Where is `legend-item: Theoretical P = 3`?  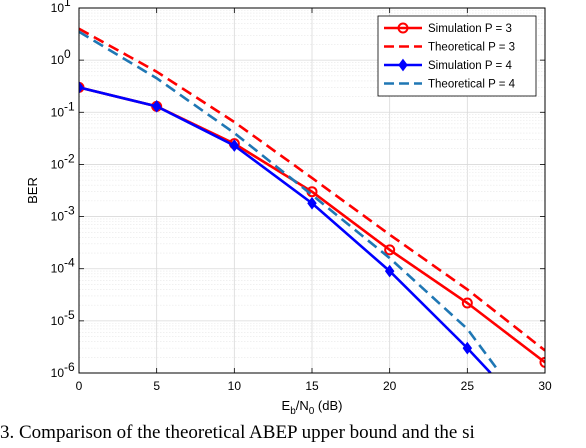
legend-item: Theoretical P = 3 is located at coordinates (449, 48).